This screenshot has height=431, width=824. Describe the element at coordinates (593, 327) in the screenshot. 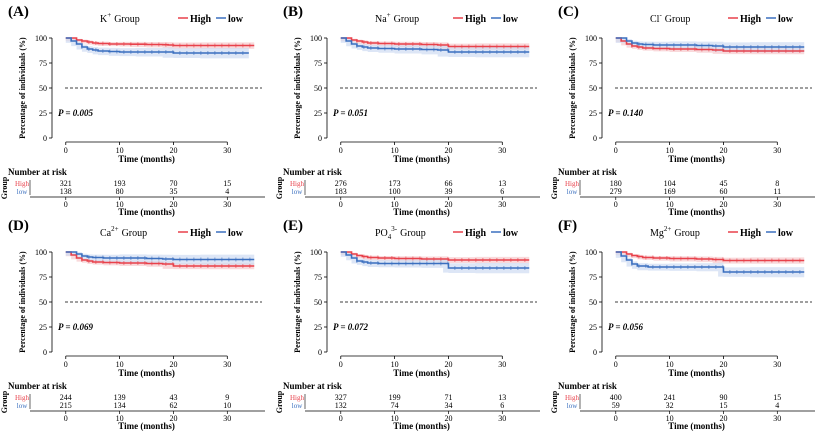

I see `y-tick-label: 25` at that location.